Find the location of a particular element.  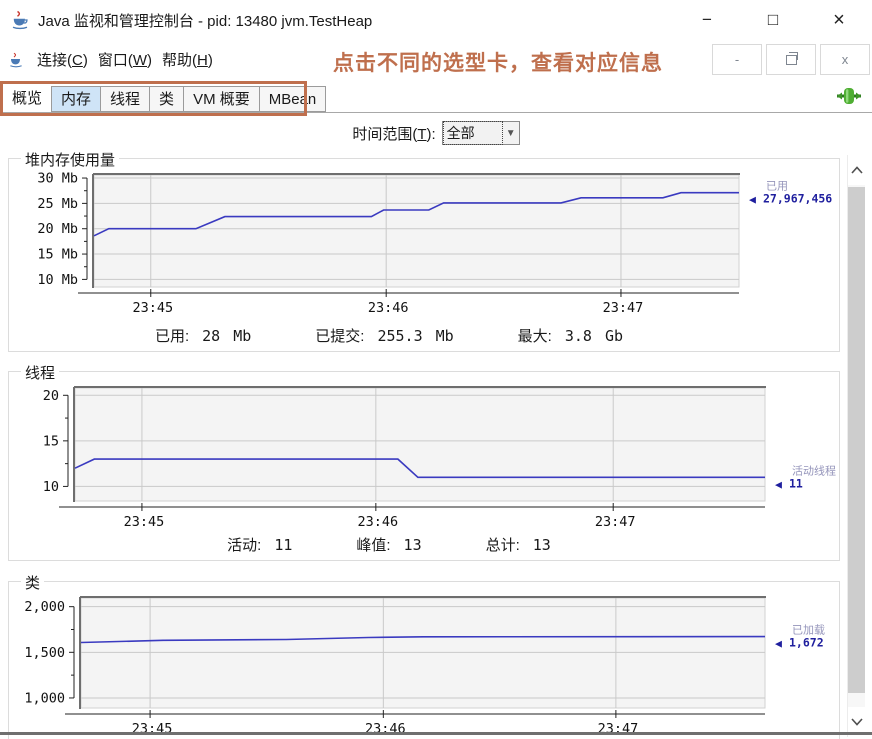

stat-item: 总计: 13 is located at coordinates (518, 545).